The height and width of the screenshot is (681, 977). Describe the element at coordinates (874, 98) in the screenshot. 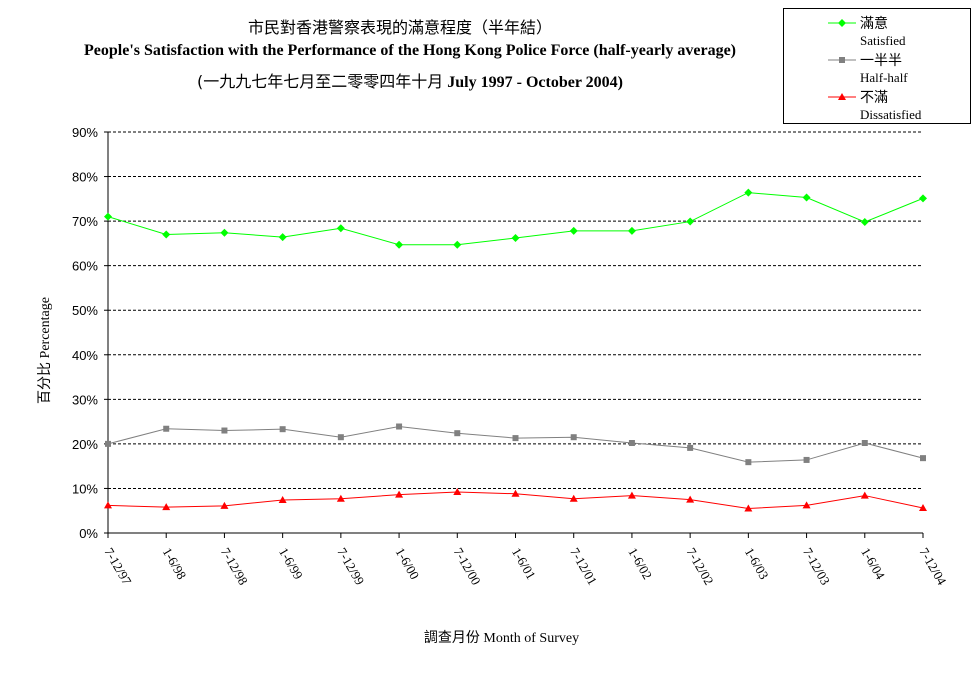

I see `legend-label-zh-dissatisfied: 不滿` at that location.